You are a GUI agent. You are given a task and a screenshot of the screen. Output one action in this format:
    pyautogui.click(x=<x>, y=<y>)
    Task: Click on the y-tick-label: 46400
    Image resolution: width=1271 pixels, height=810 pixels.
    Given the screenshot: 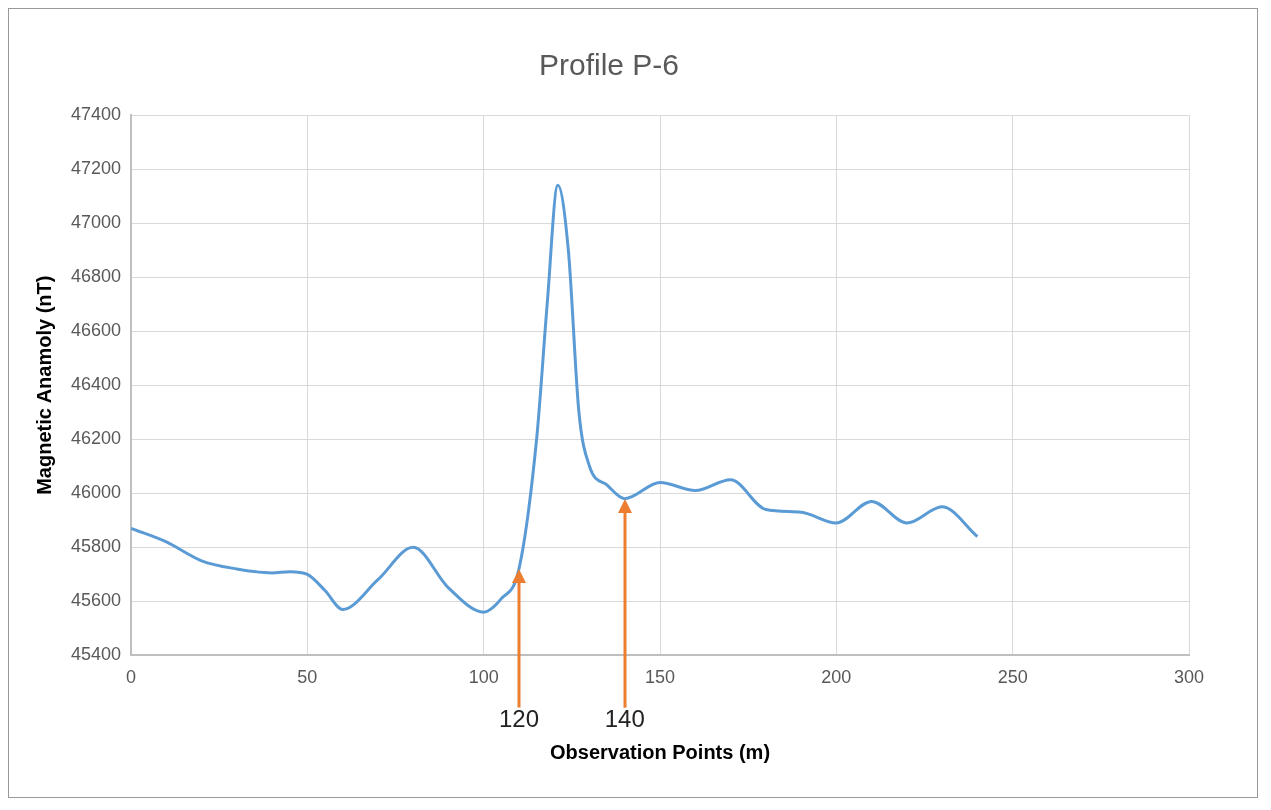 What is the action you would take?
    pyautogui.click(x=96, y=384)
    